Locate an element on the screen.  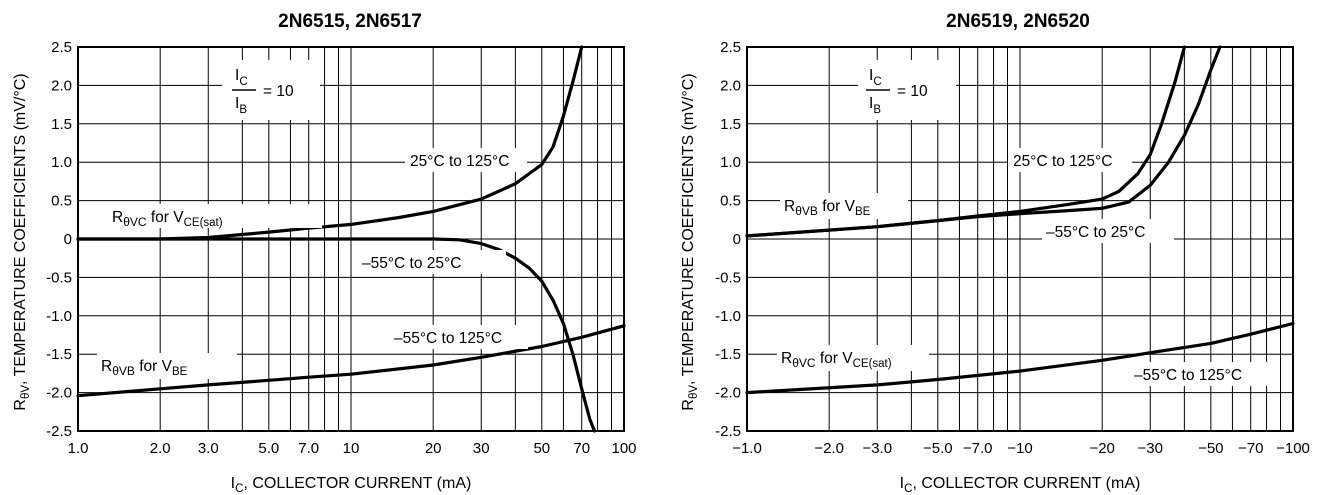
x-tick-label: 1.0 is located at coordinates (78, 448).